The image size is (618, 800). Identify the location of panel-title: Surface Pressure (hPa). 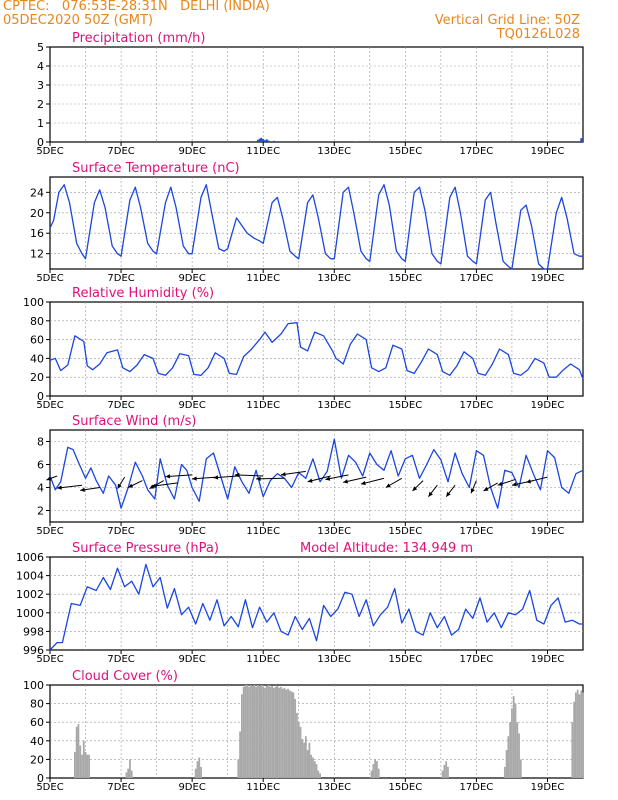
(145, 548).